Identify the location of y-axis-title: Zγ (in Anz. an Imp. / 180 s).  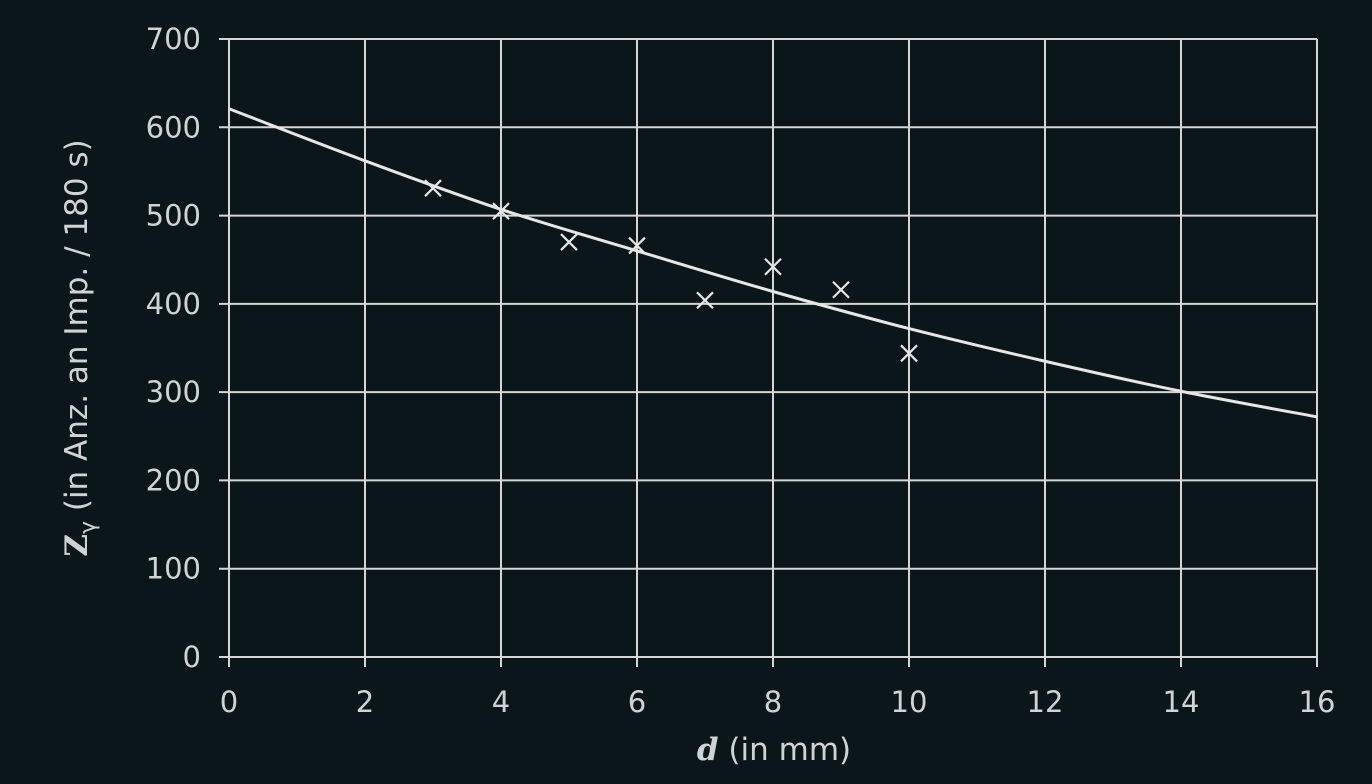
(80, 347).